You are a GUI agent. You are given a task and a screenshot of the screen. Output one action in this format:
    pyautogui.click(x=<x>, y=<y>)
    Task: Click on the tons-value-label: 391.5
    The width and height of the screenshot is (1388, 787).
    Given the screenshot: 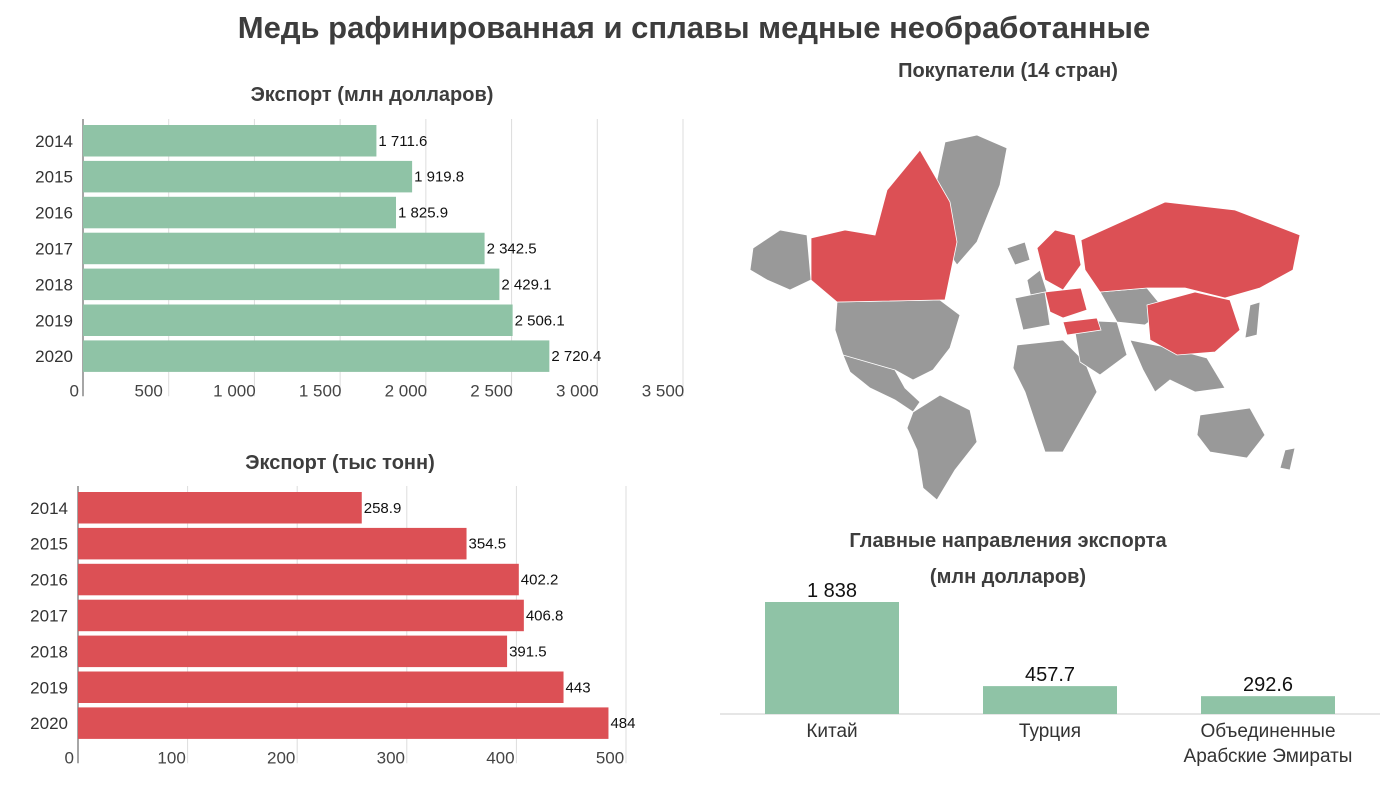 What is the action you would take?
    pyautogui.click(x=528, y=651)
    